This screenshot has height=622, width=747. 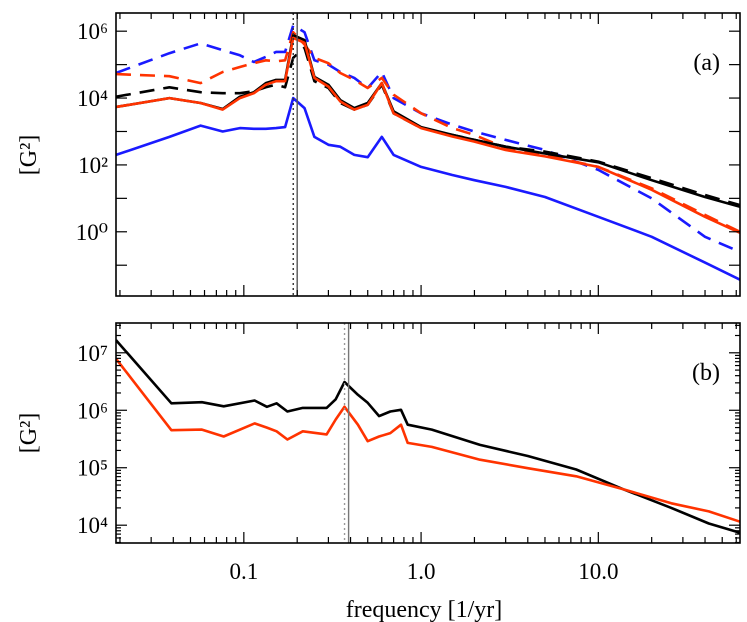 I want to click on x-tick-label: 1.0, so click(x=421, y=571).